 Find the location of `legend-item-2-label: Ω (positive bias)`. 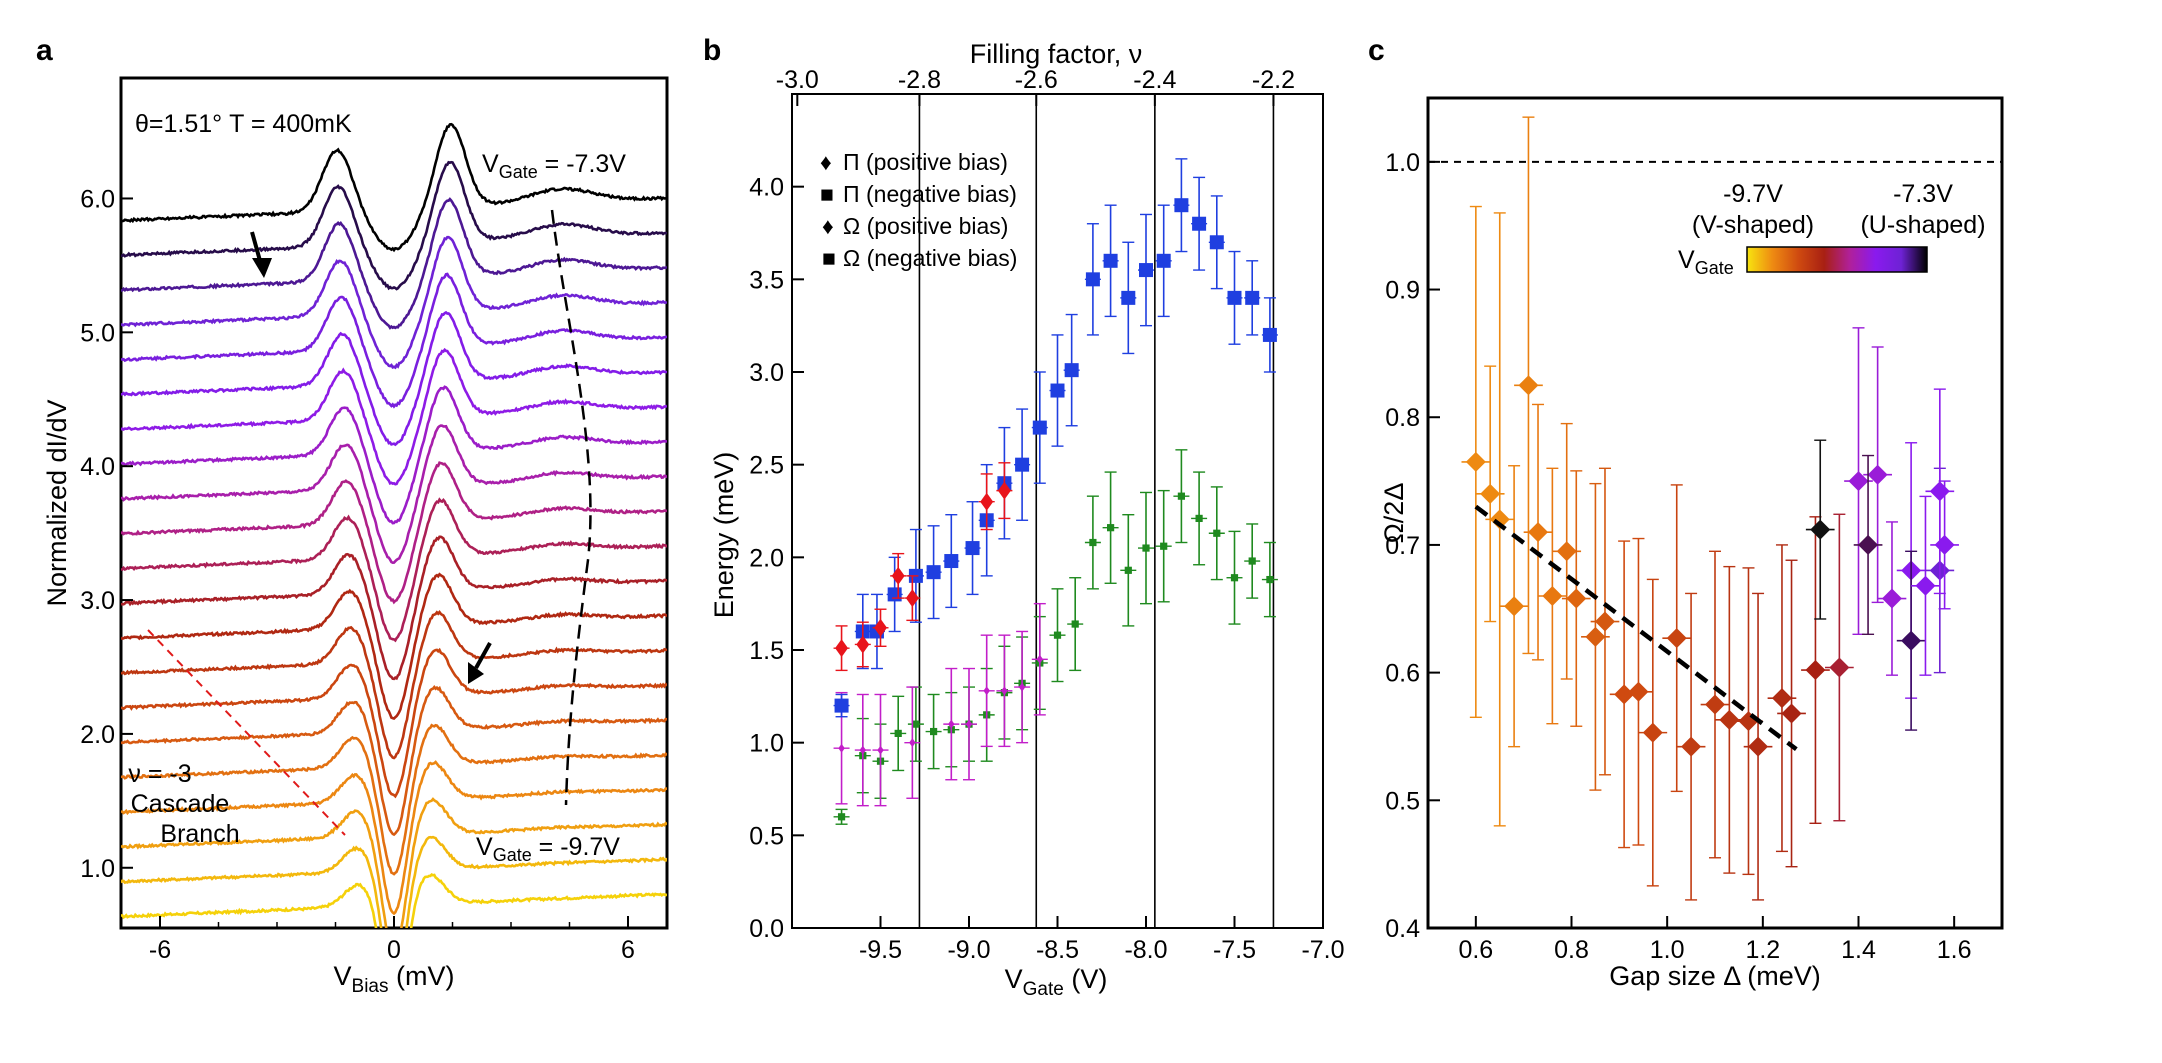

legend-item-2-label: Ω (positive bias) is located at coordinates (925, 226).